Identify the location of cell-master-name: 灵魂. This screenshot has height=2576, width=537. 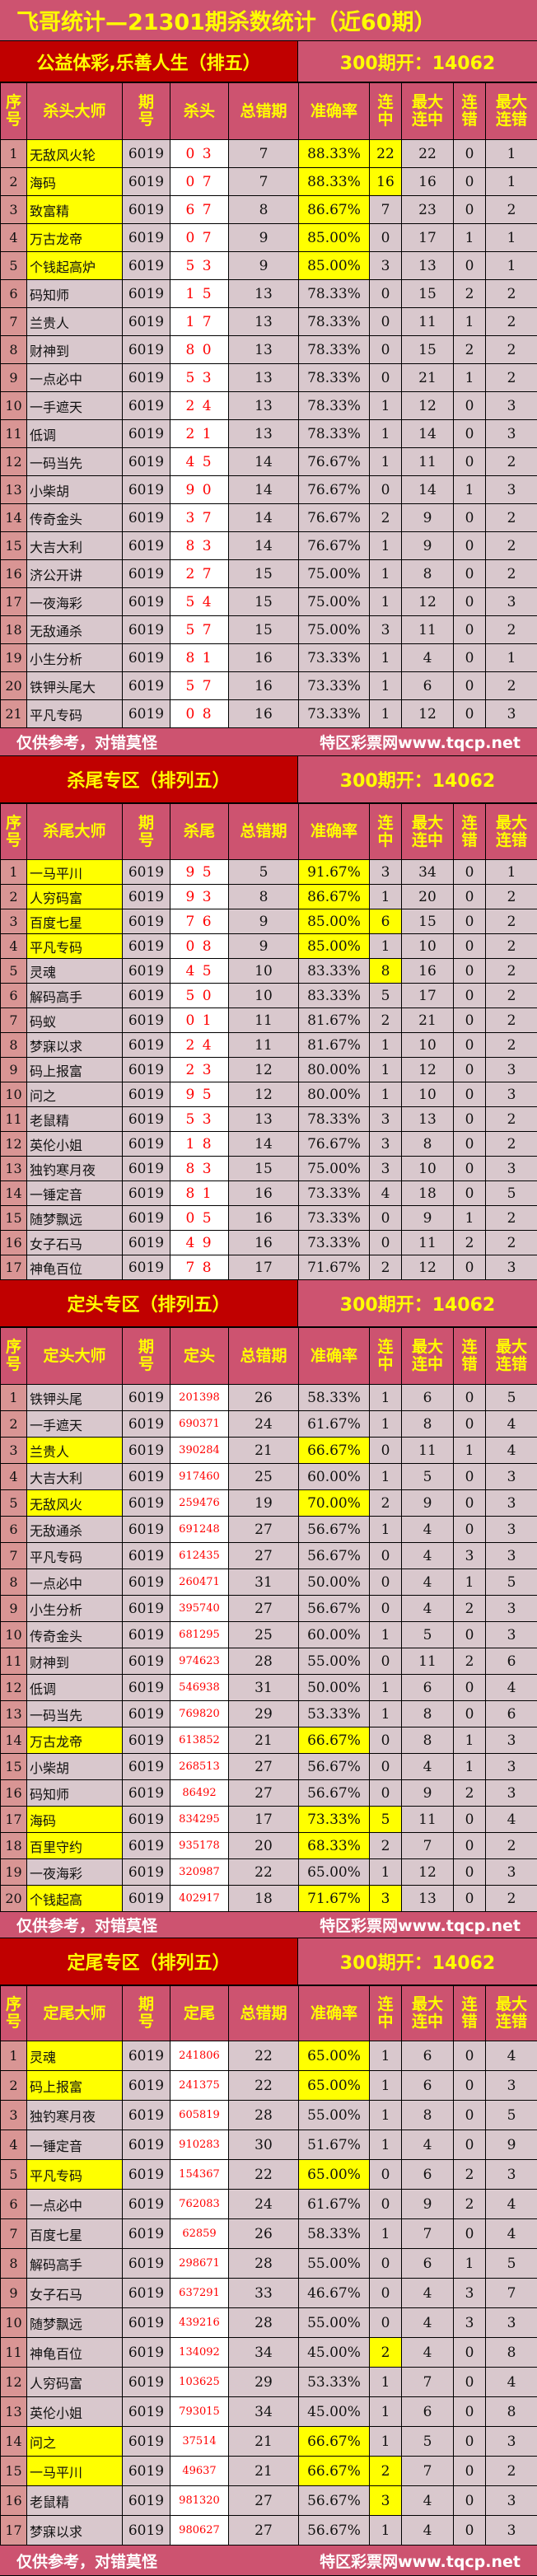
(75, 2056).